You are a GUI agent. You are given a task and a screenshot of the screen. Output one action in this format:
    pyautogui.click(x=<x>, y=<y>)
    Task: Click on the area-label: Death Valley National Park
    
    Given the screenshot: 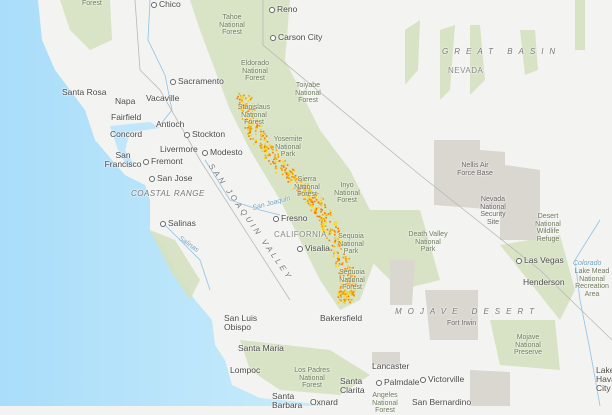 What is the action you would take?
    pyautogui.click(x=428, y=242)
    